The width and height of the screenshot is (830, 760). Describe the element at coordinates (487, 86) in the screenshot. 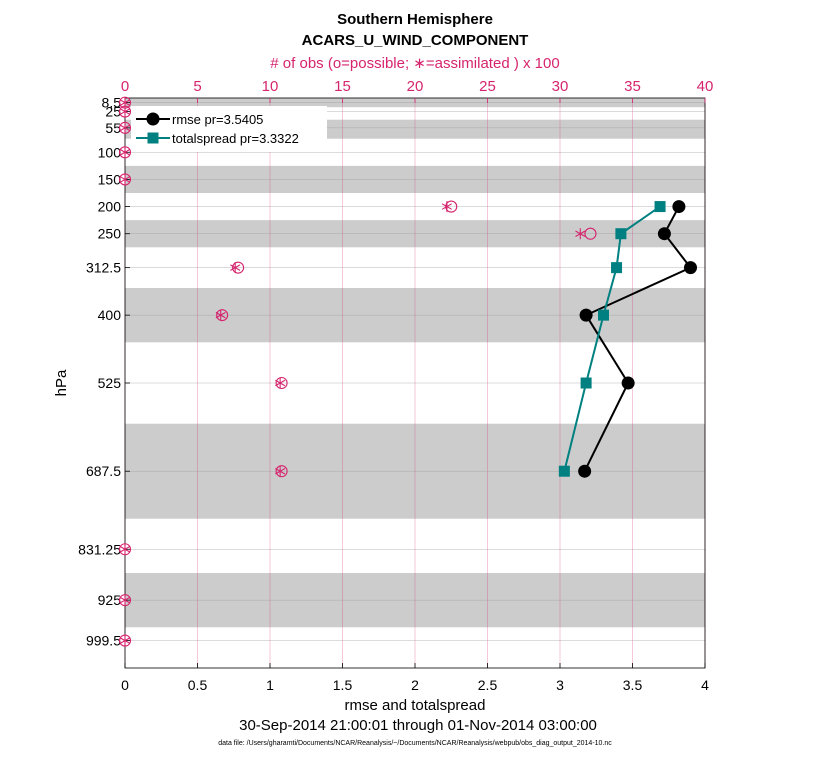

I see `top-tick-label: 25` at that location.